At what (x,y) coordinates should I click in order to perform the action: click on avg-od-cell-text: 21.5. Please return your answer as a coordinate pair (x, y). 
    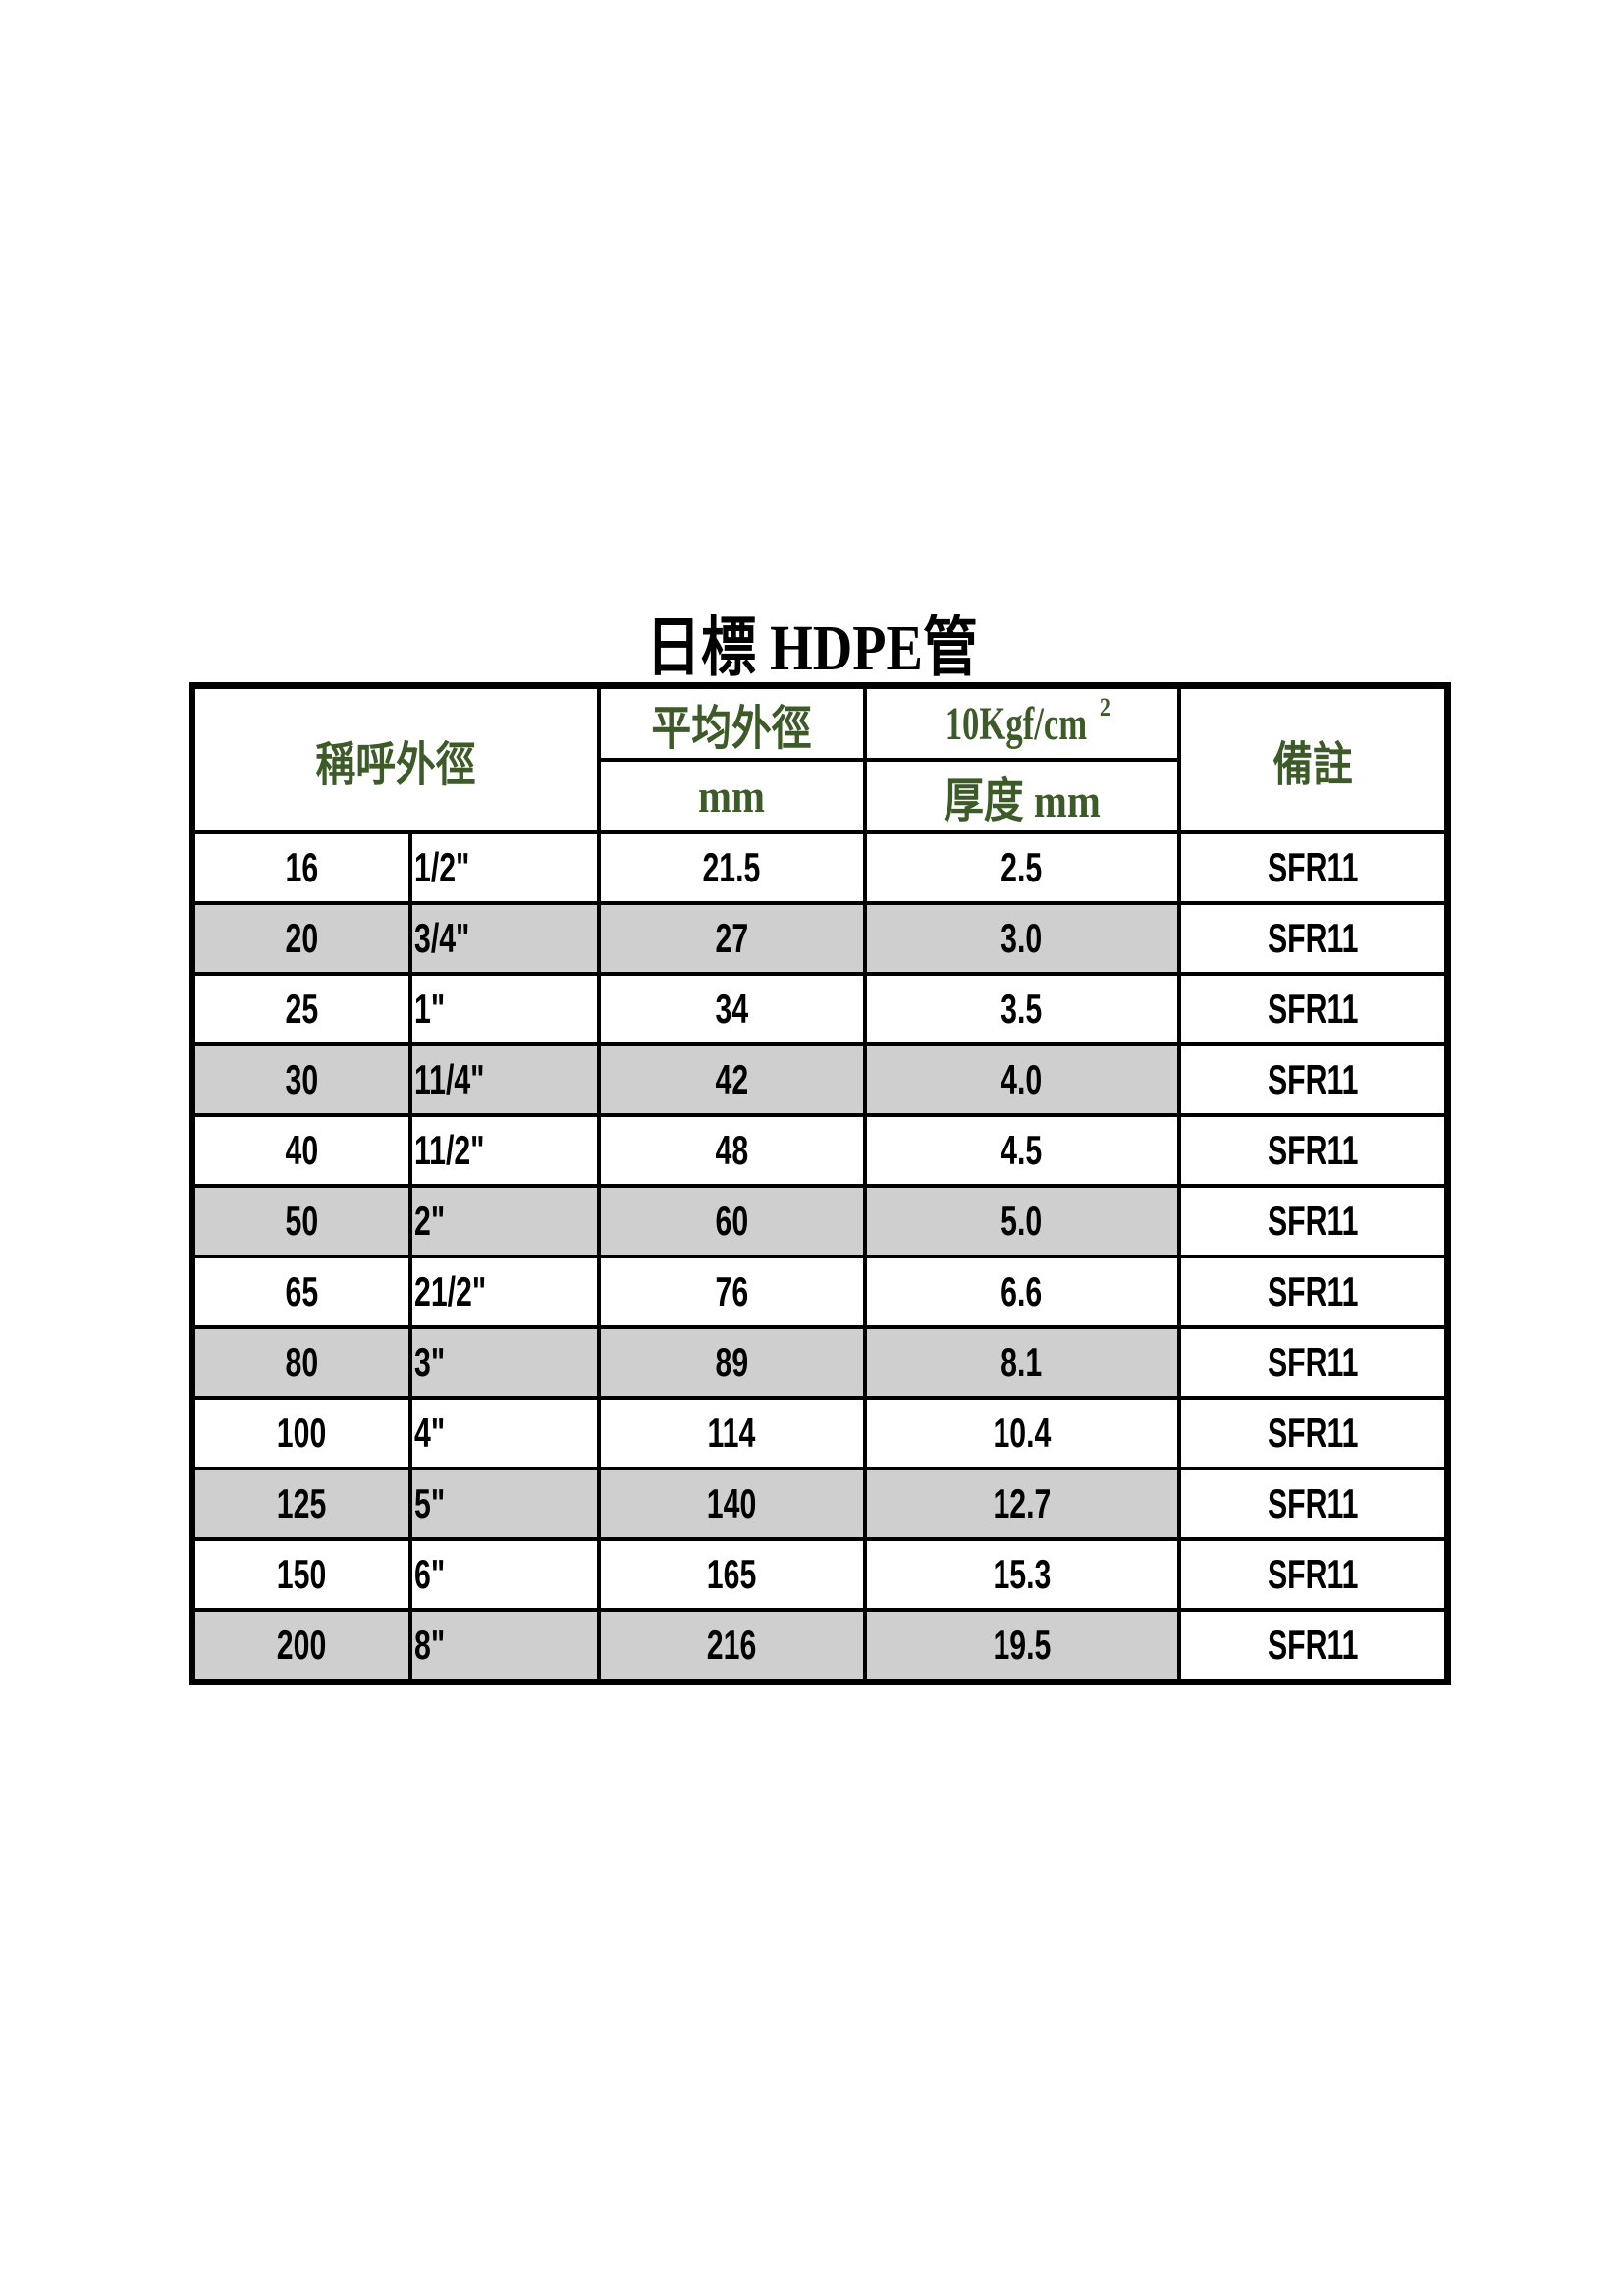
    Looking at the image, I should click on (731, 867).